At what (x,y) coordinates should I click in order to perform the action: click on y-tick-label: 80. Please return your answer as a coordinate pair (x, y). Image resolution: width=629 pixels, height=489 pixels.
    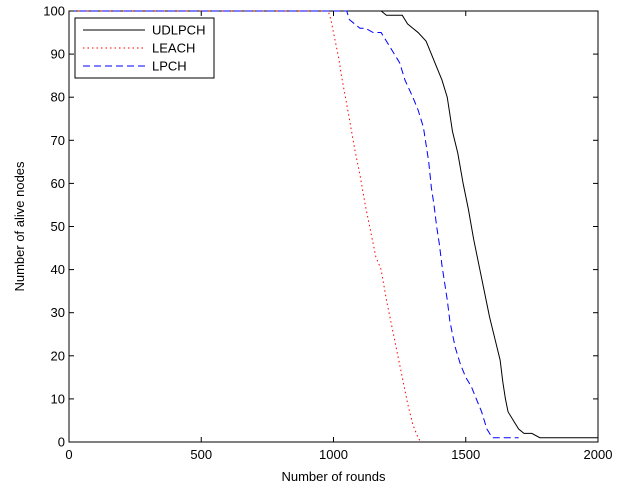
    Looking at the image, I should click on (58, 97).